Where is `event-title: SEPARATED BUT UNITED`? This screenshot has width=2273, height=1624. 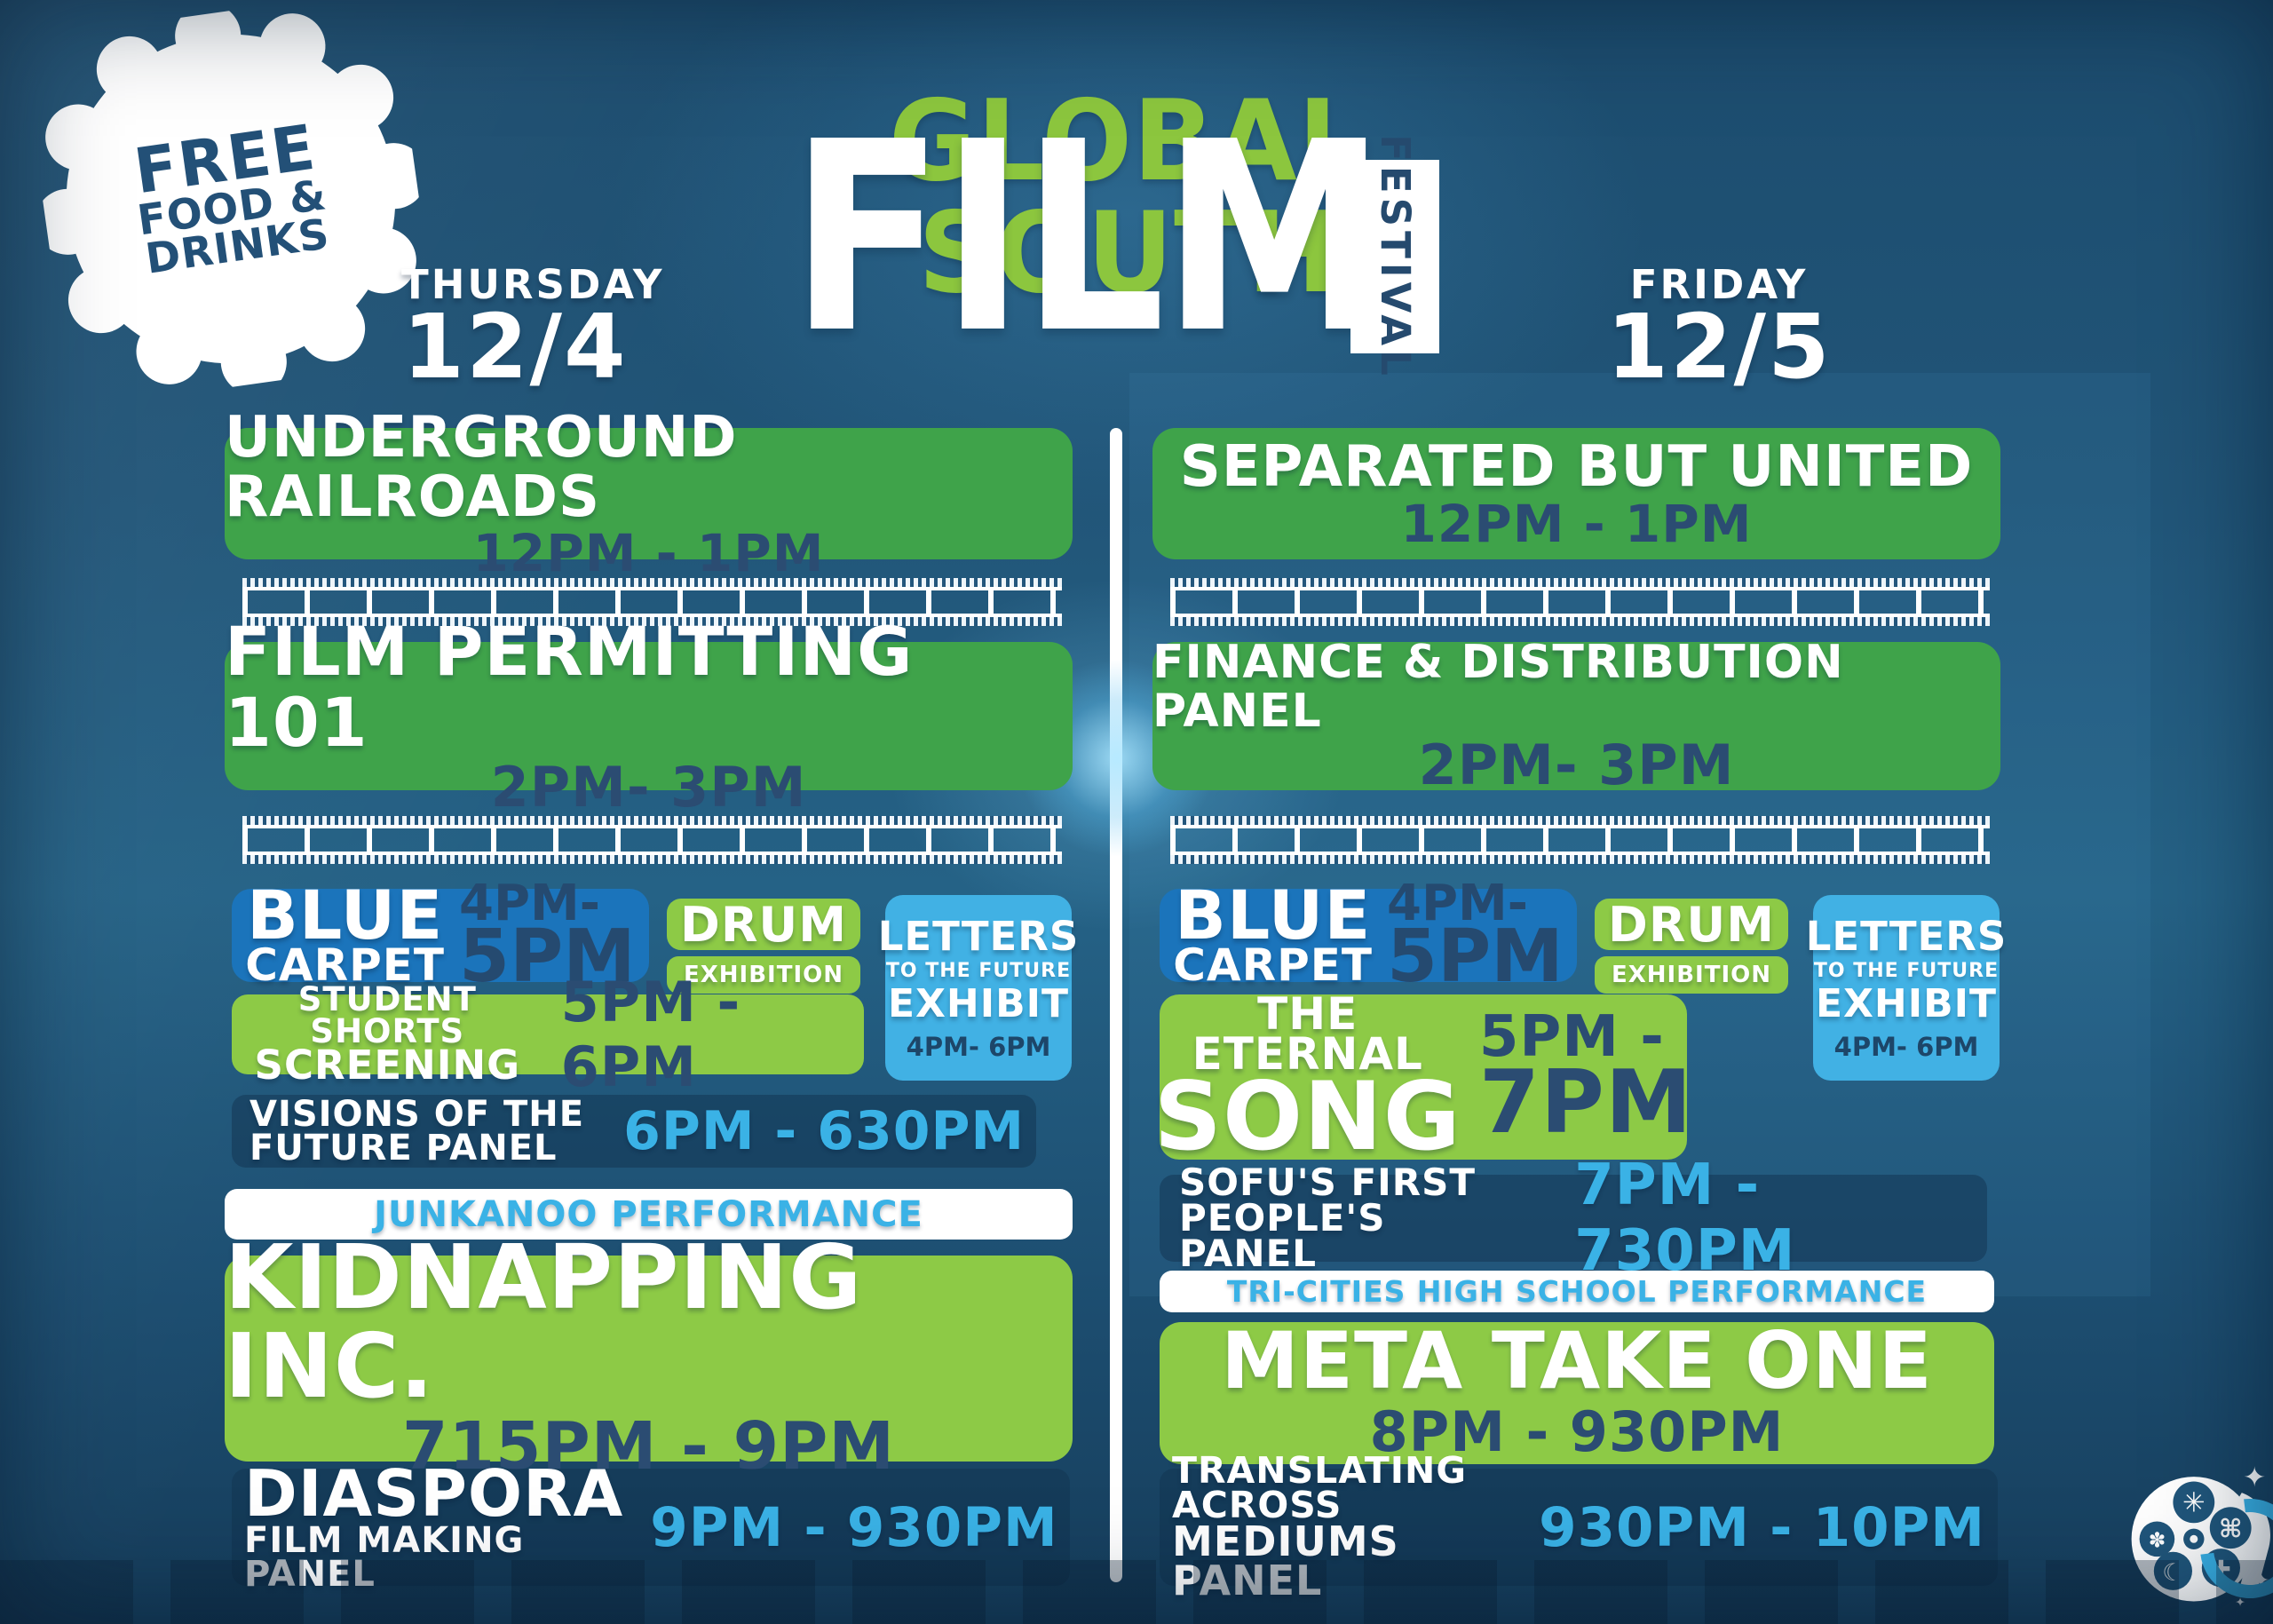 event-title: SEPARATED BUT UNITED is located at coordinates (1576, 467).